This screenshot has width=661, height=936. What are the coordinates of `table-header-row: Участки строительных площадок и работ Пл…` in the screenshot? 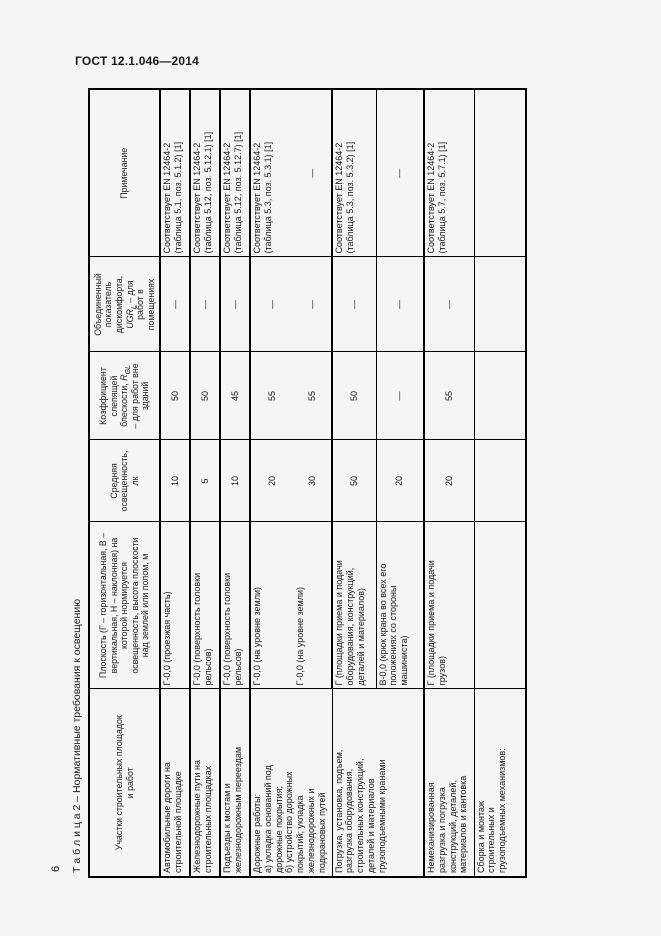 It's located at (124, 483).